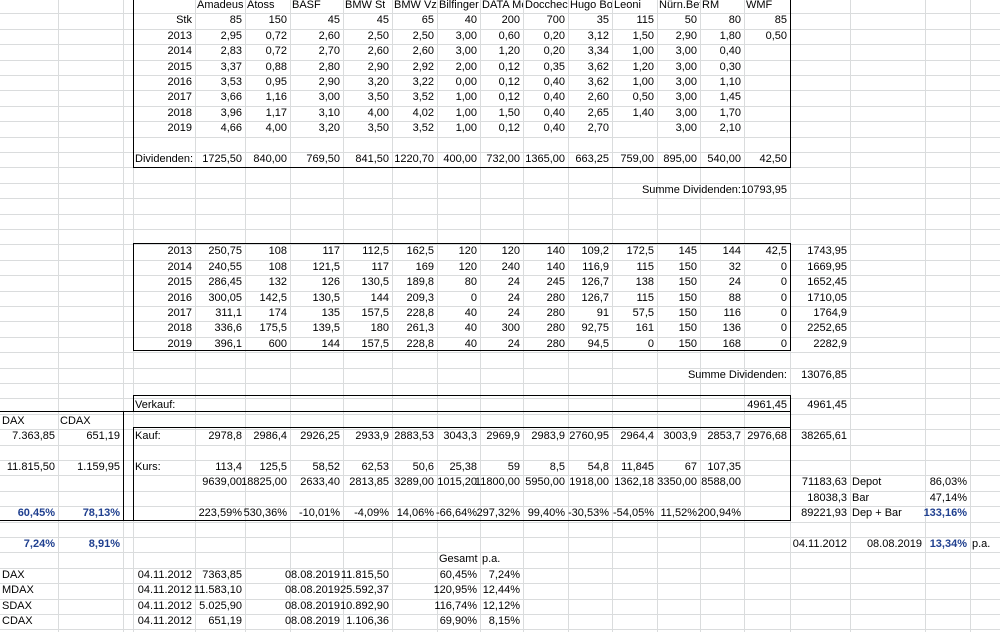 Image resolution: width=1000 pixels, height=632 pixels. What do you see at coordinates (637, 436) in the screenshot?
I see `cell: 2964,4` at bounding box center [637, 436].